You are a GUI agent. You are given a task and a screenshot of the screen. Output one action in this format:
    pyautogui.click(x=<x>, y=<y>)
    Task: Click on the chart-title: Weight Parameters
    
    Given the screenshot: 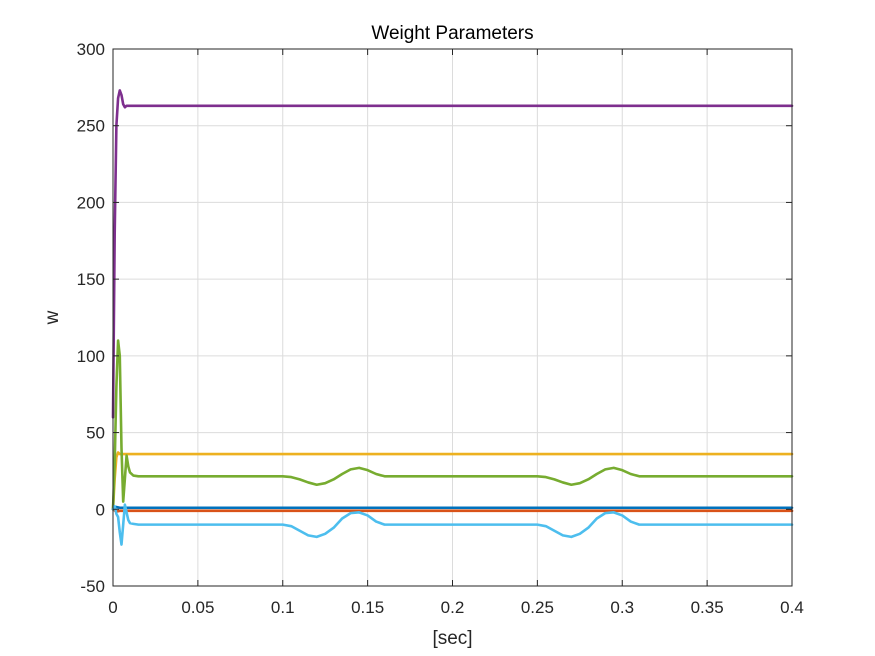 What is the action you would take?
    pyautogui.click(x=452, y=33)
    